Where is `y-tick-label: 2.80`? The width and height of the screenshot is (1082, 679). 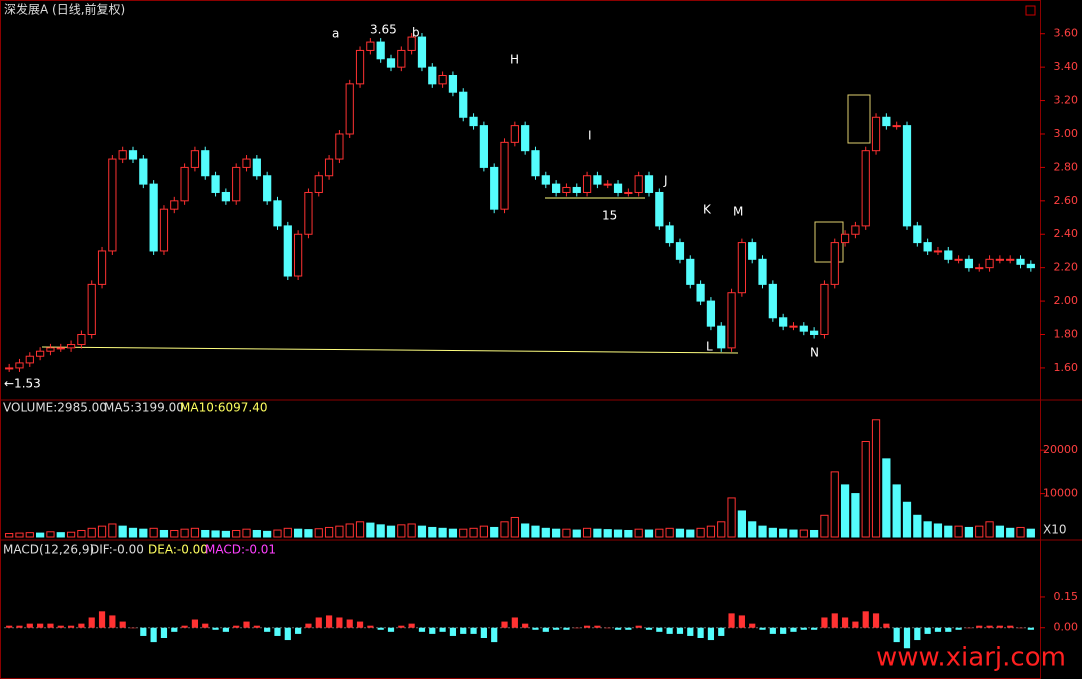 y-tick-label: 2.80 is located at coordinates (1066, 166).